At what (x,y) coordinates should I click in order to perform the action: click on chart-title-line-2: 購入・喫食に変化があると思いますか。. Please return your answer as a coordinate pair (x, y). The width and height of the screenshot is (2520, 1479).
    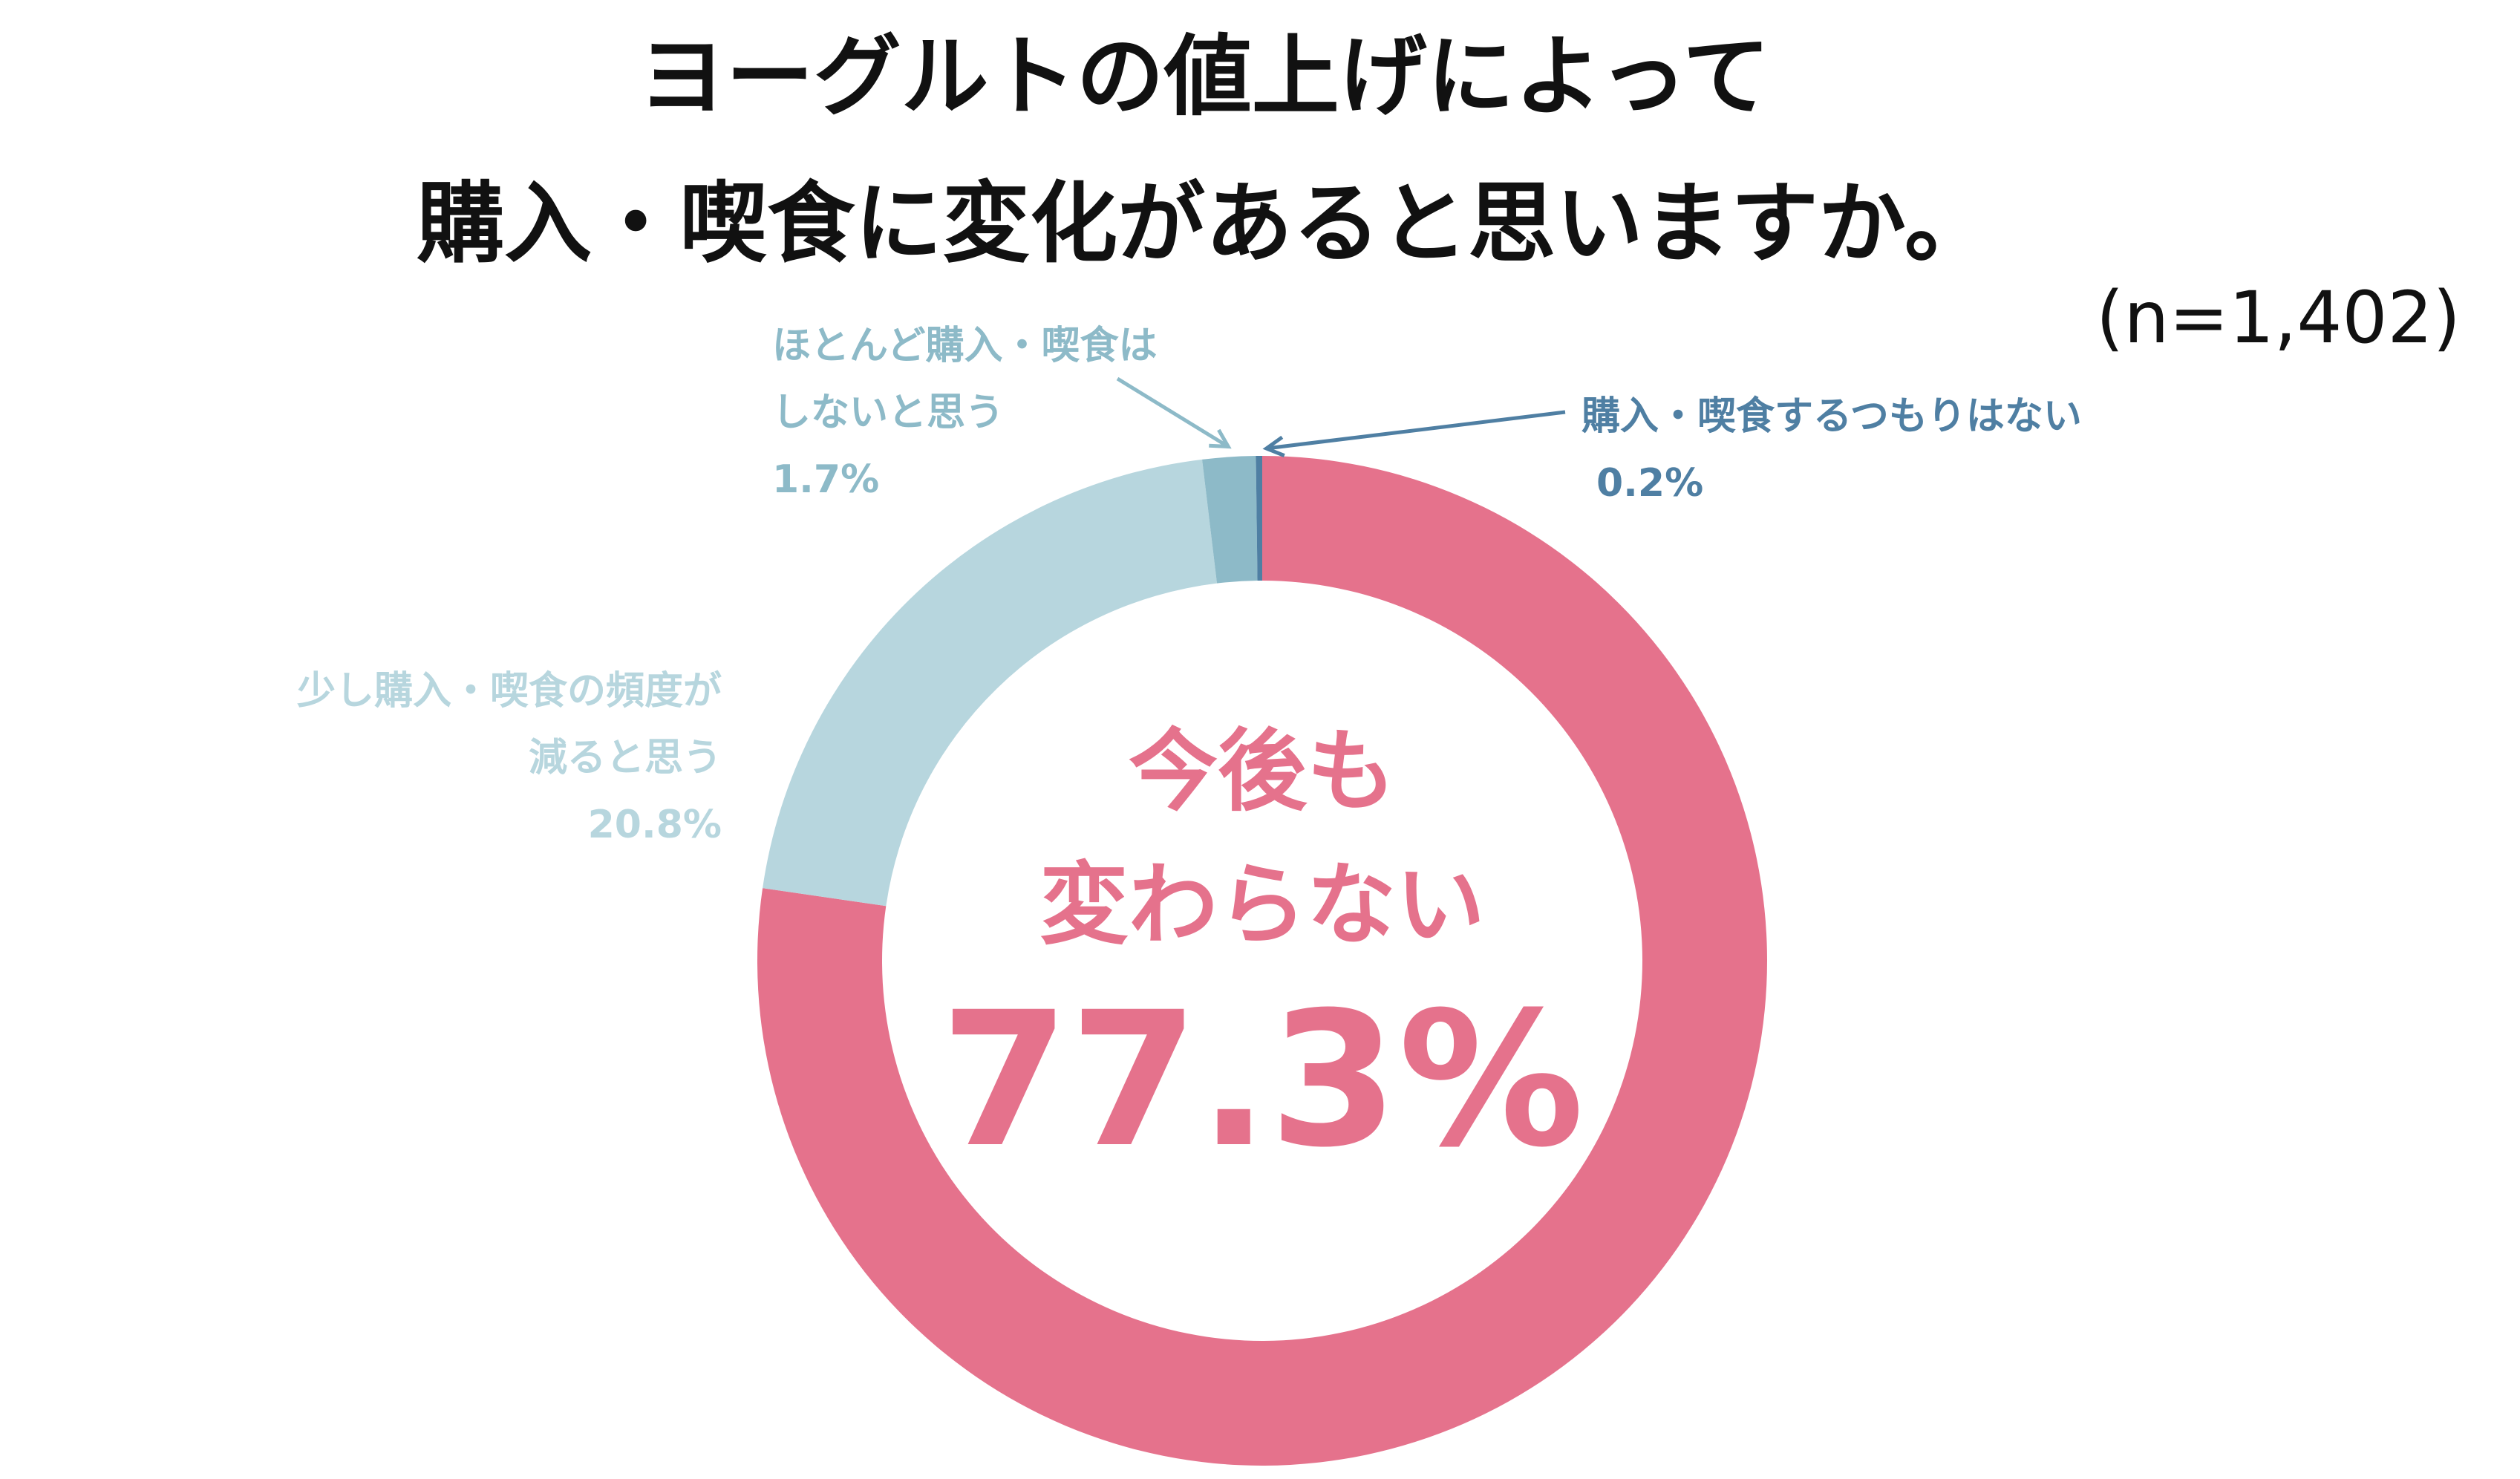
    Looking at the image, I should click on (1205, 224).